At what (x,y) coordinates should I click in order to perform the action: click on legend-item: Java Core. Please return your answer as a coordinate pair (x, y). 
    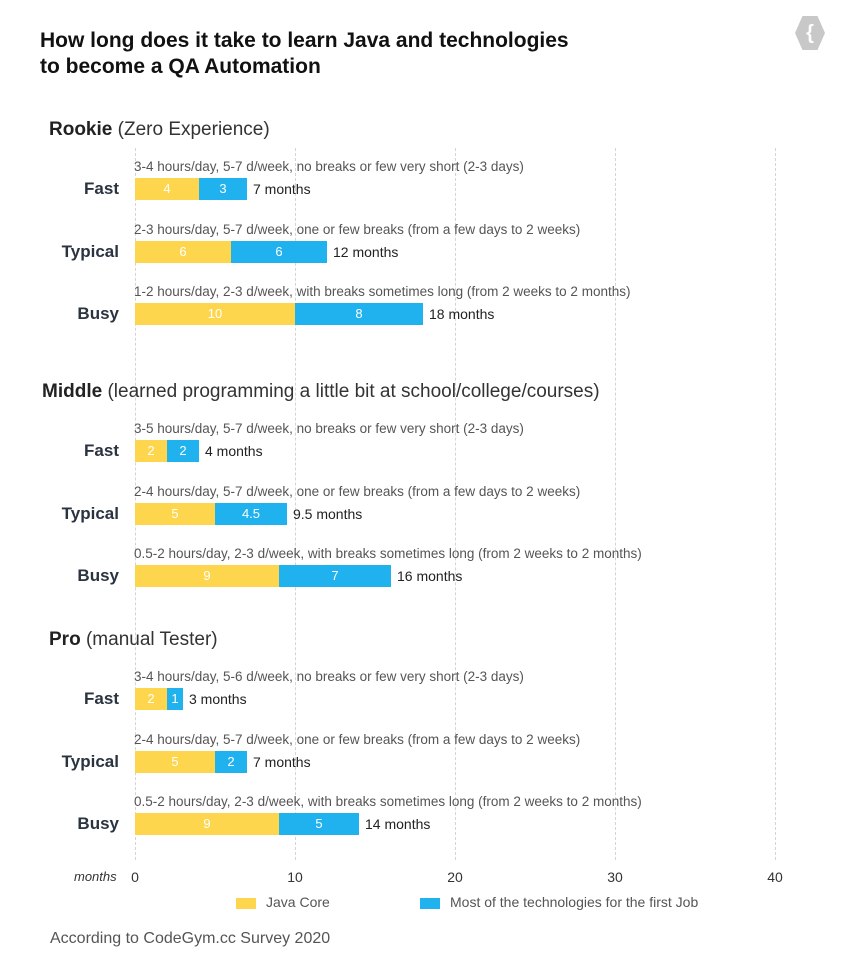
    Looking at the image, I should click on (283, 902).